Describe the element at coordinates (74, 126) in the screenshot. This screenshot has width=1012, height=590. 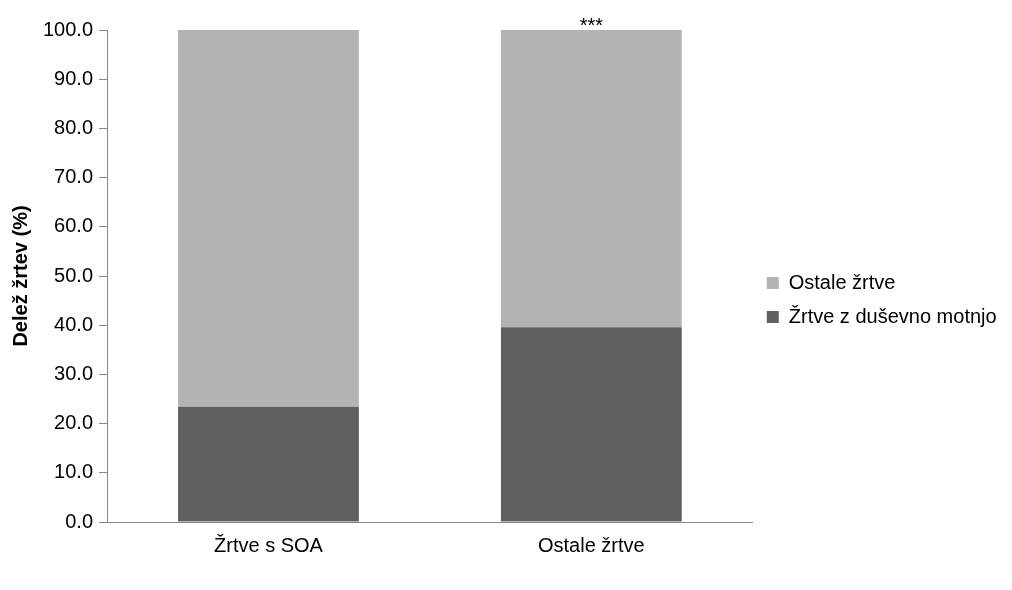
I see `y-tick-label: 80.0` at that location.